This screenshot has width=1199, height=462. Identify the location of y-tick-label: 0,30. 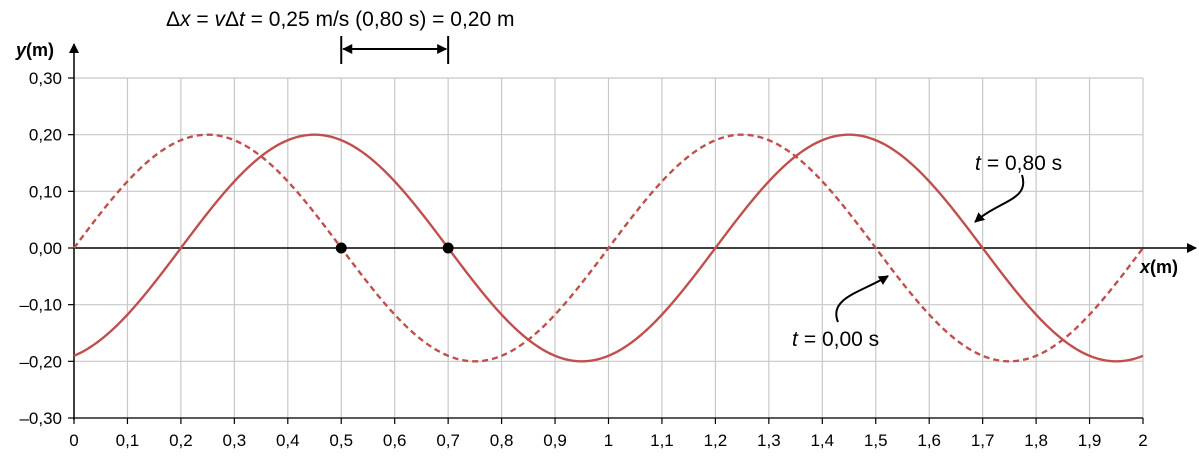
(45, 78).